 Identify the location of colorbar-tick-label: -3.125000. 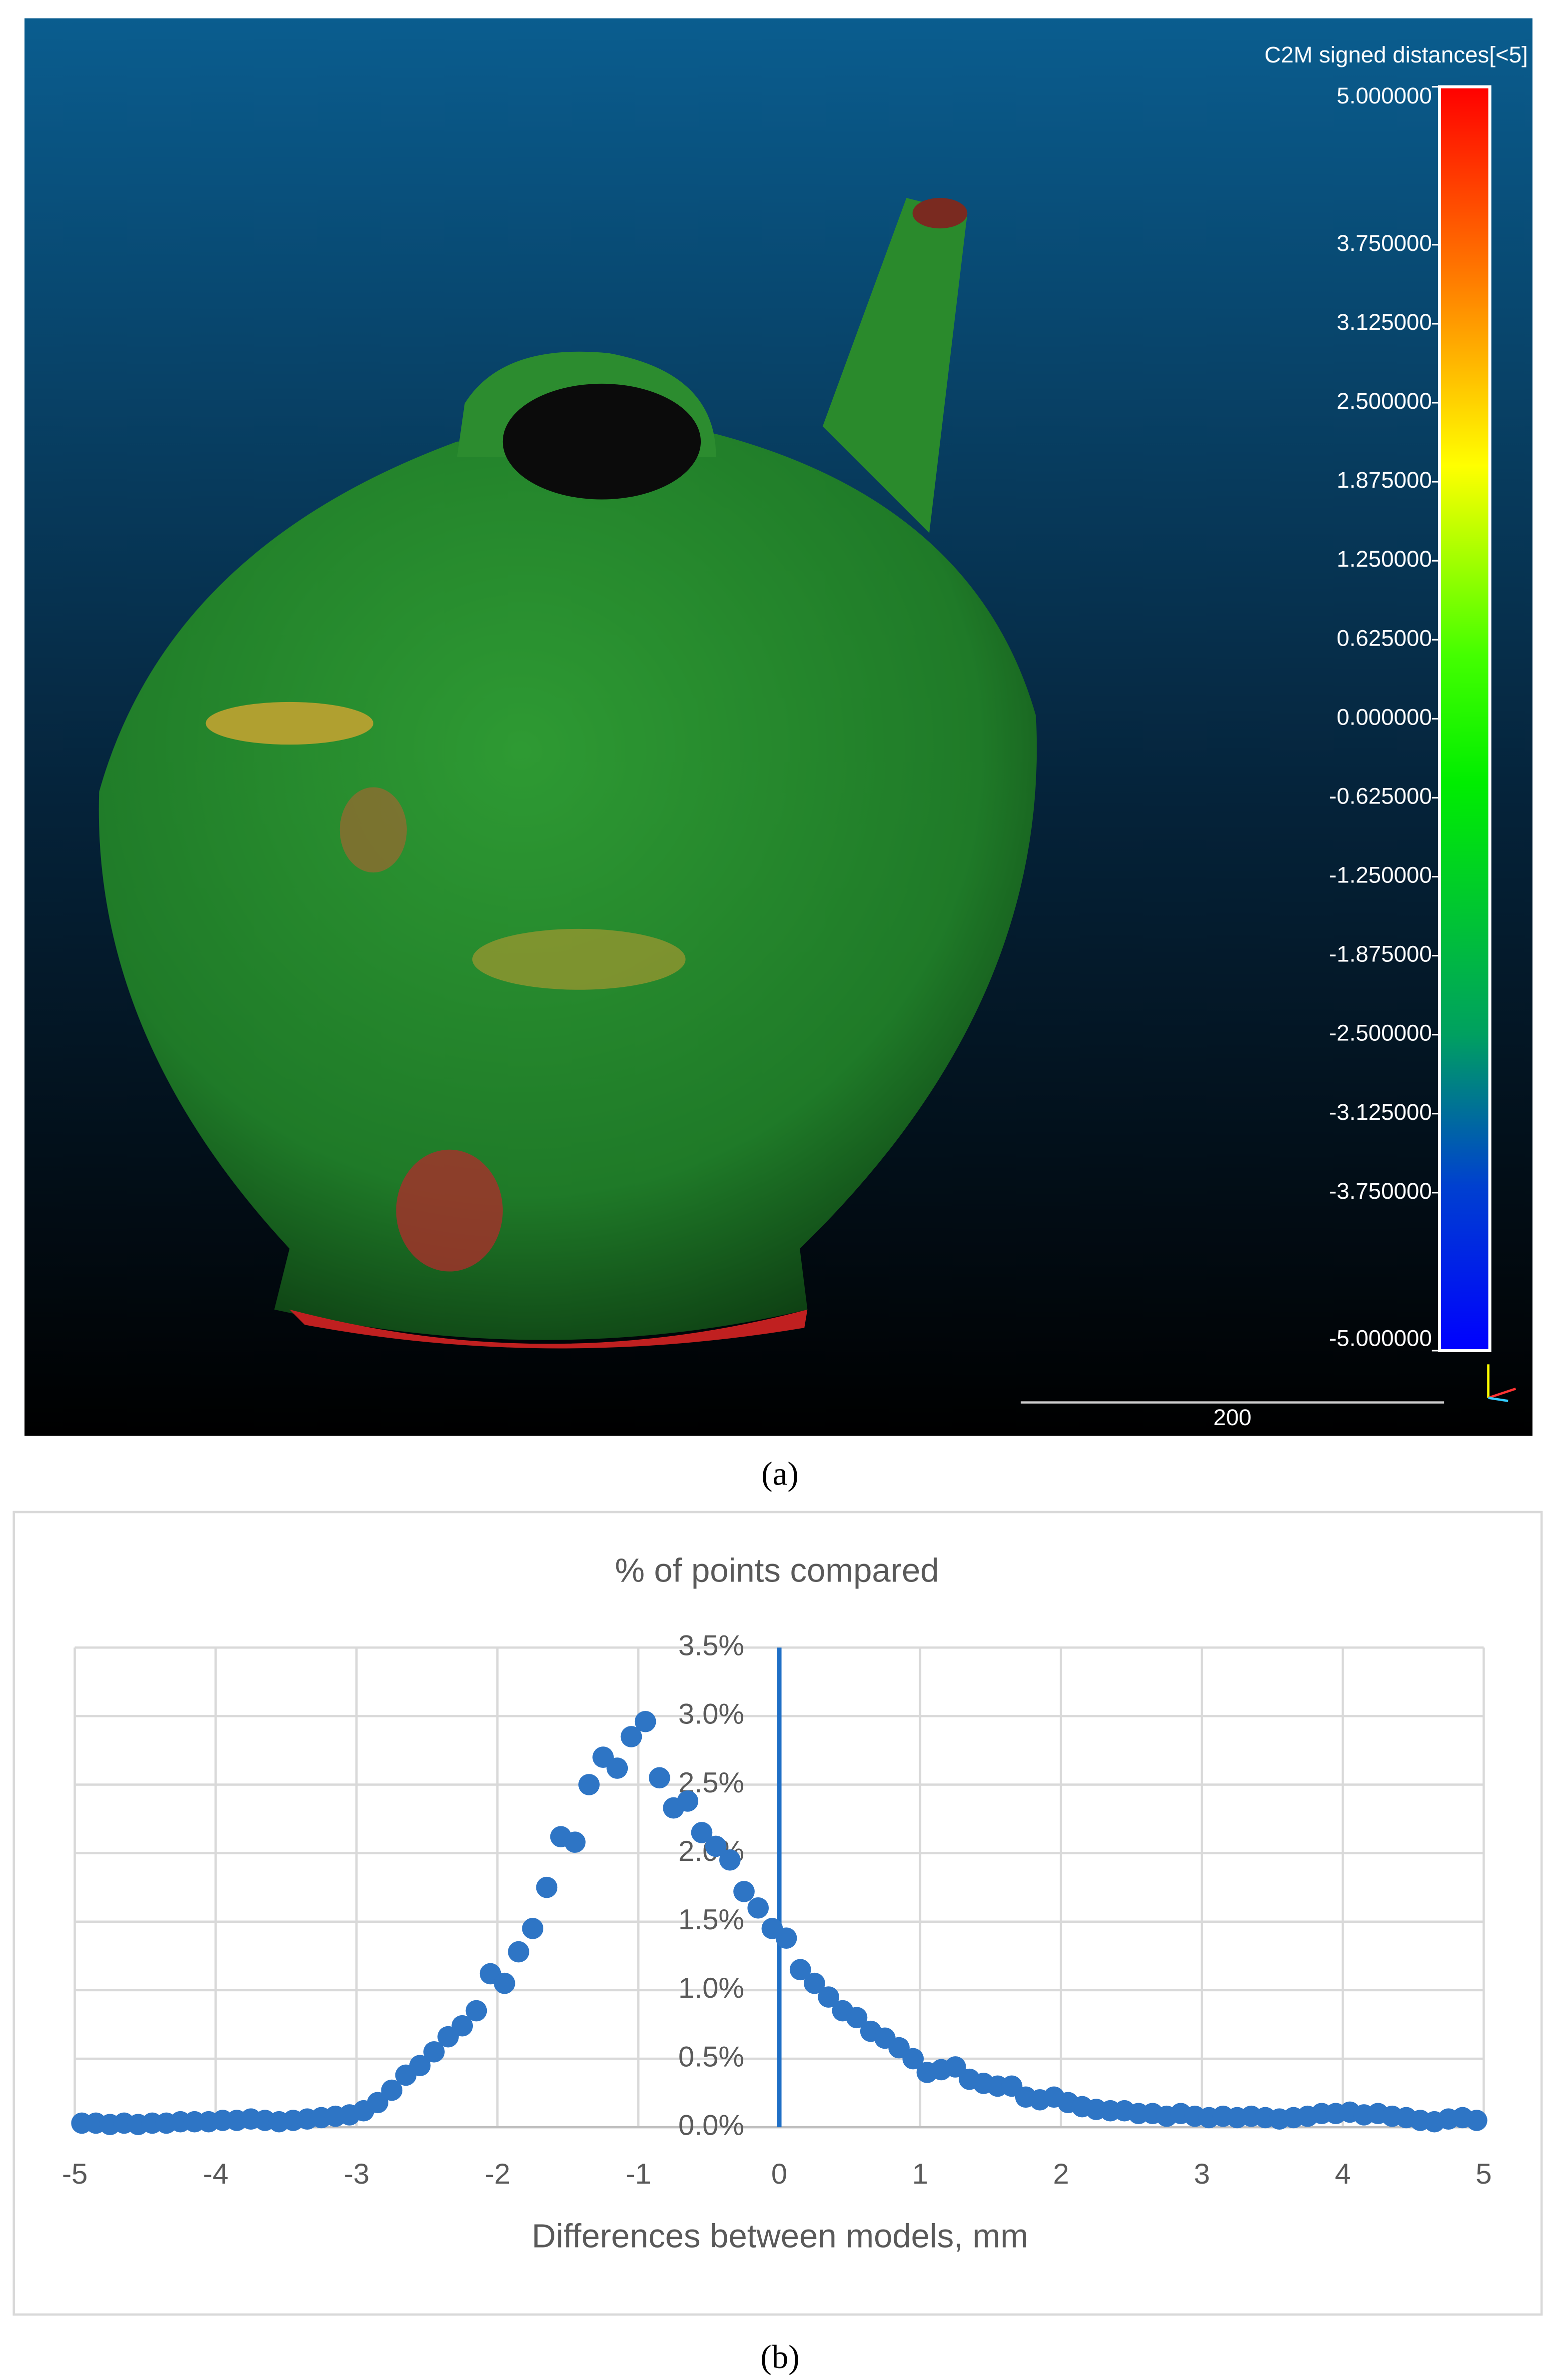
(1380, 1112).